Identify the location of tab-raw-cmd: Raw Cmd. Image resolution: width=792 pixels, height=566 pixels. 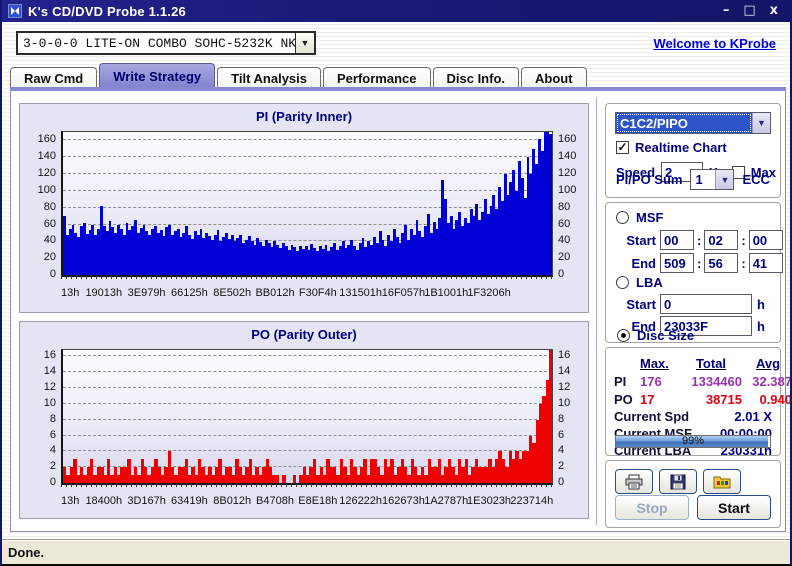
(54, 77).